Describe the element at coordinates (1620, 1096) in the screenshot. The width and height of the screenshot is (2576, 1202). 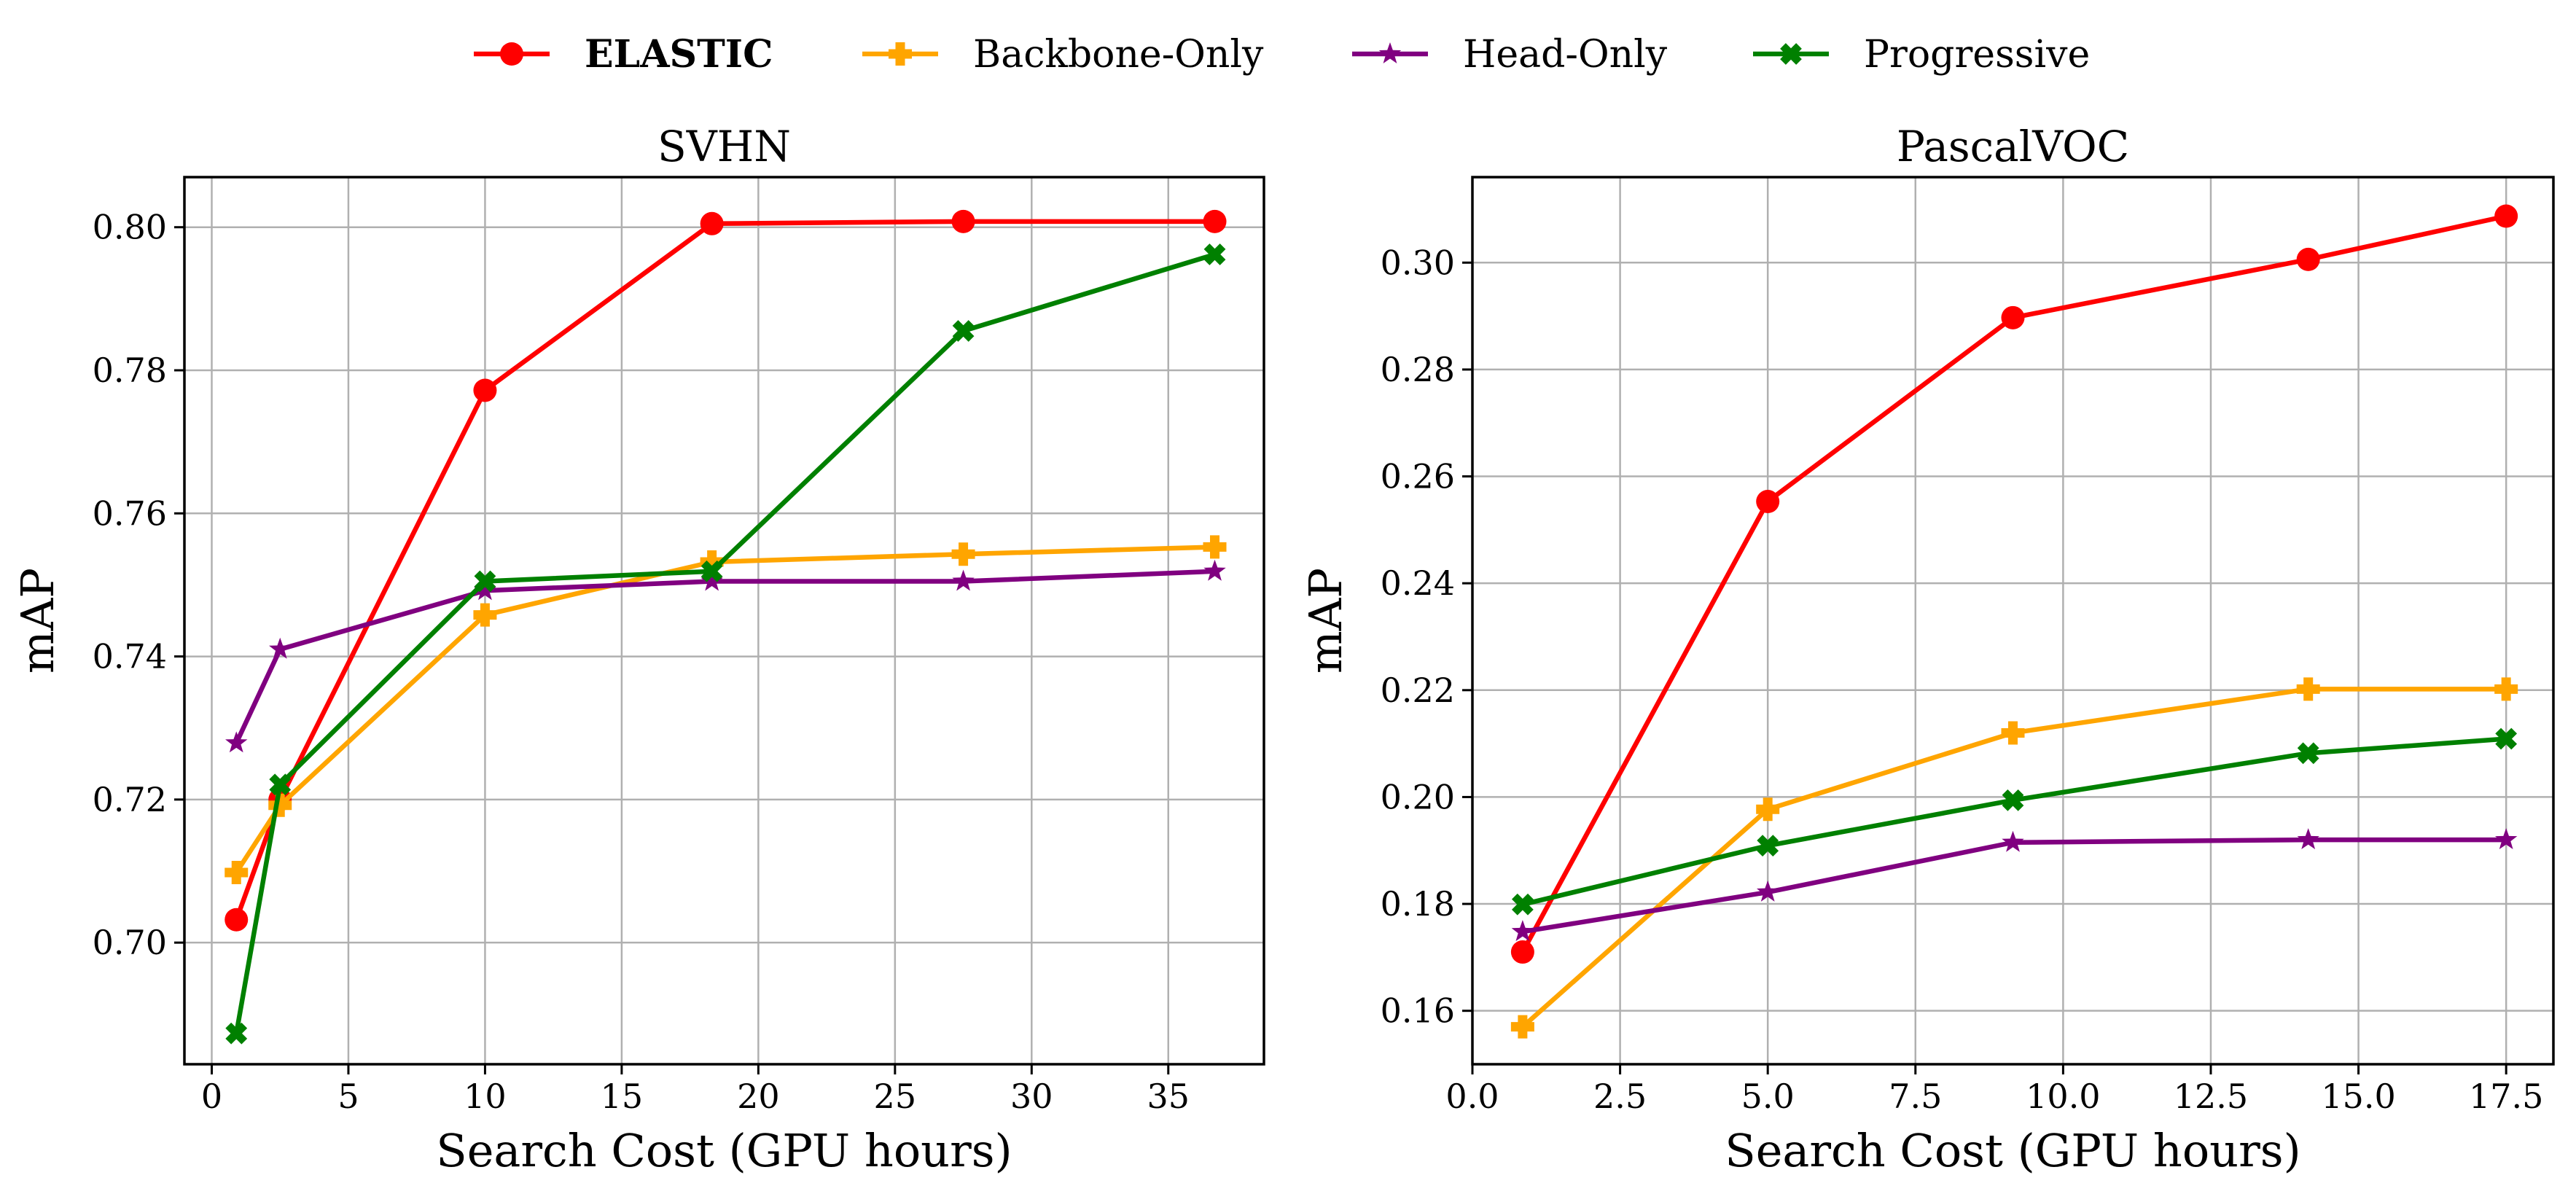
I see `x-tick-label: 2.5` at that location.